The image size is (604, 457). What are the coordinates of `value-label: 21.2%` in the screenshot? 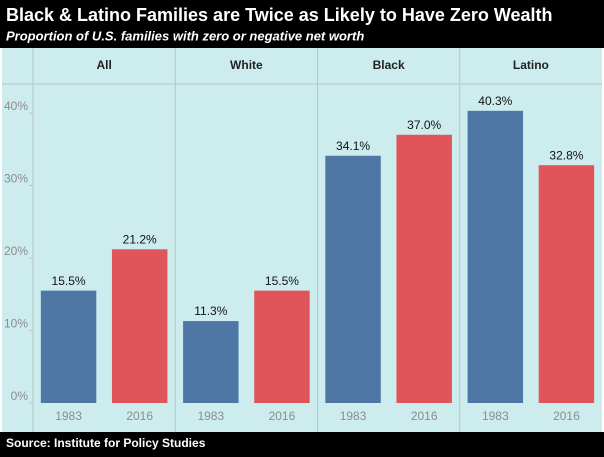 It's located at (140, 239).